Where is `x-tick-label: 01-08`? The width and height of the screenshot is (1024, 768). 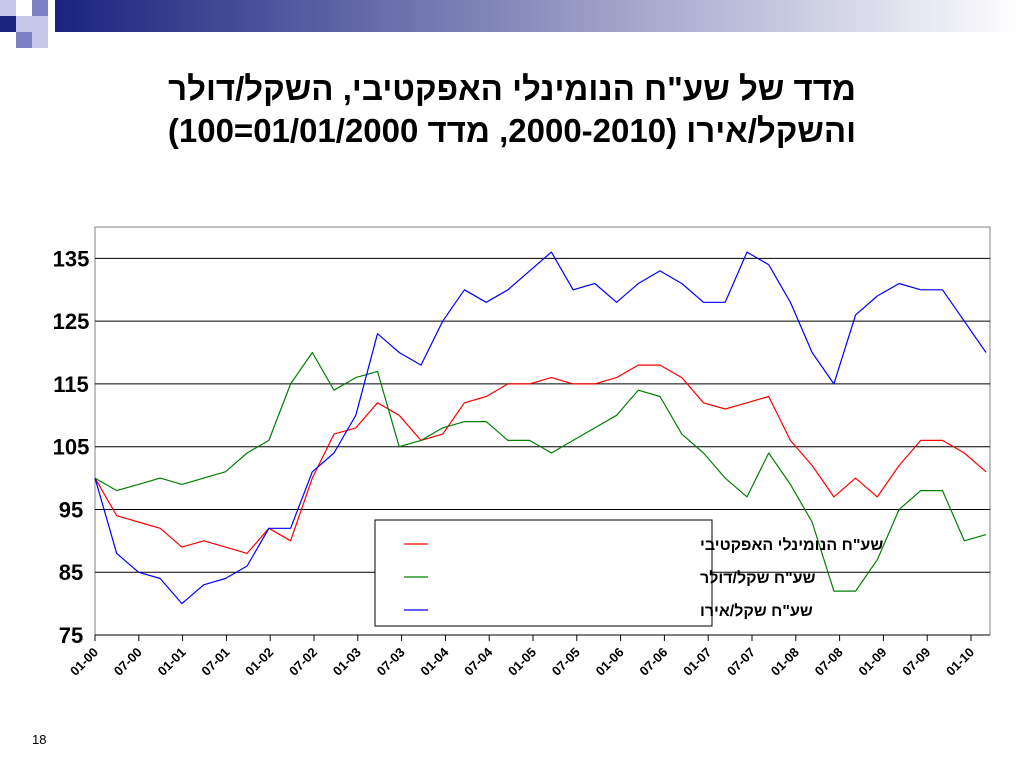
x-tick-label: 01-08 is located at coordinates (785, 662).